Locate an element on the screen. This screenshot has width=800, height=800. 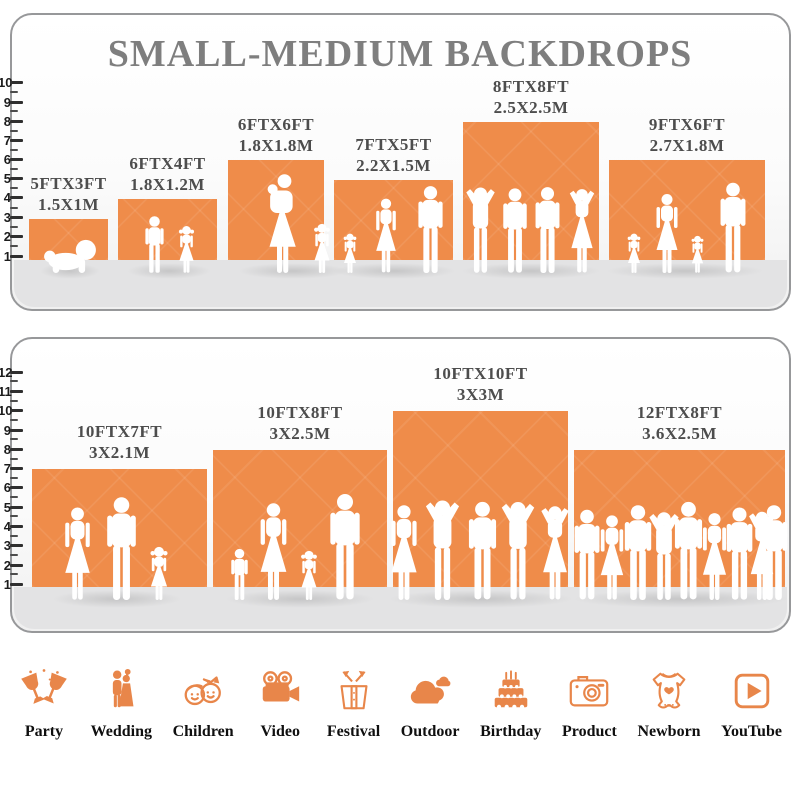
ruler-number: 7 is located at coordinates (7, 140).